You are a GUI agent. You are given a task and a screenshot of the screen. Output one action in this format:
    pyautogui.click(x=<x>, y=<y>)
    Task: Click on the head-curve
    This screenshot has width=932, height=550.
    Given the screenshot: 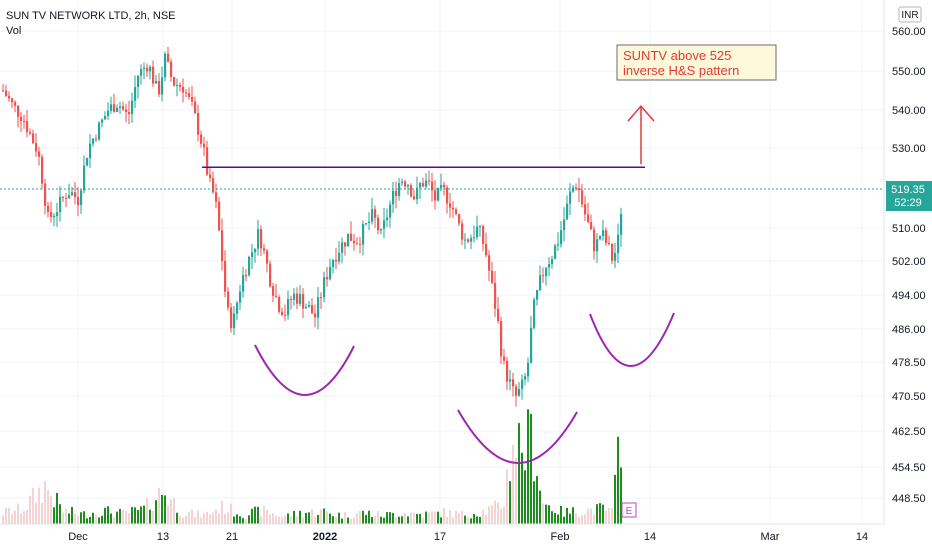 What is the action you would take?
    pyautogui.click(x=517, y=436)
    